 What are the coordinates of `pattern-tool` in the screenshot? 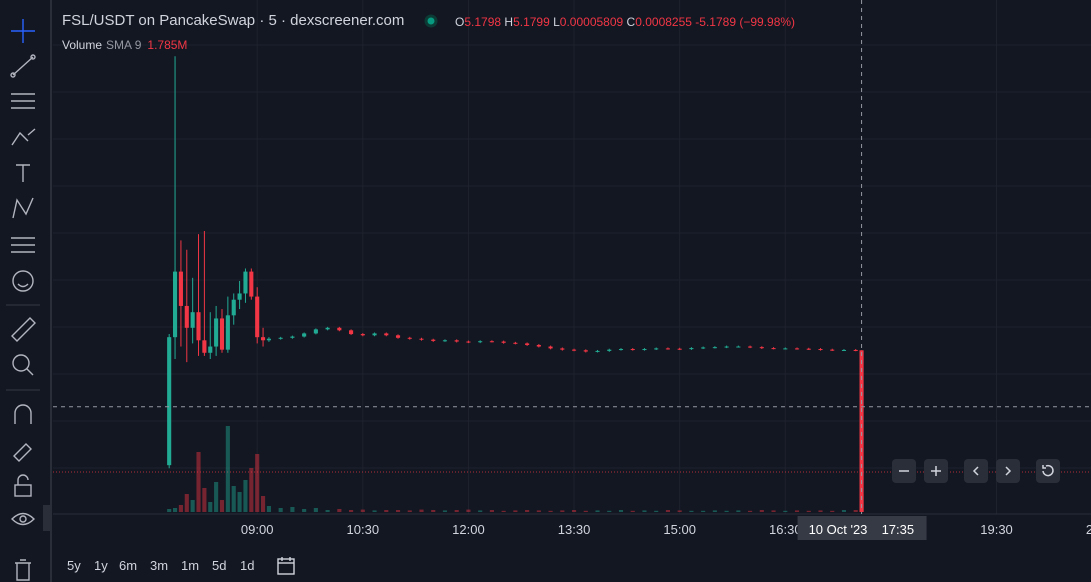 It's located at (23, 208).